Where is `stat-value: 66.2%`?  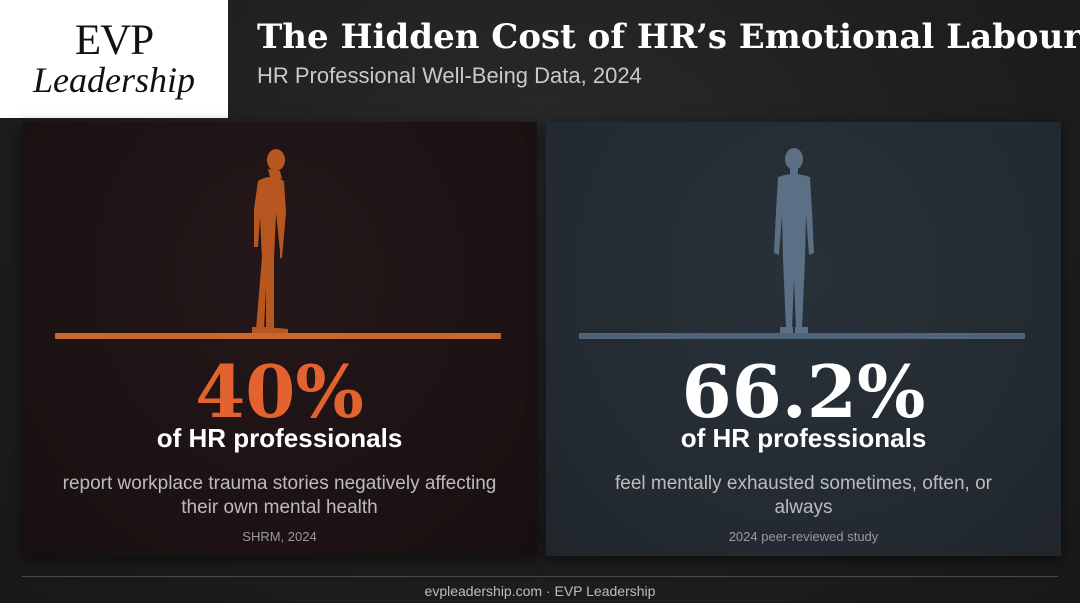 stat-value: 66.2% is located at coordinates (803, 391).